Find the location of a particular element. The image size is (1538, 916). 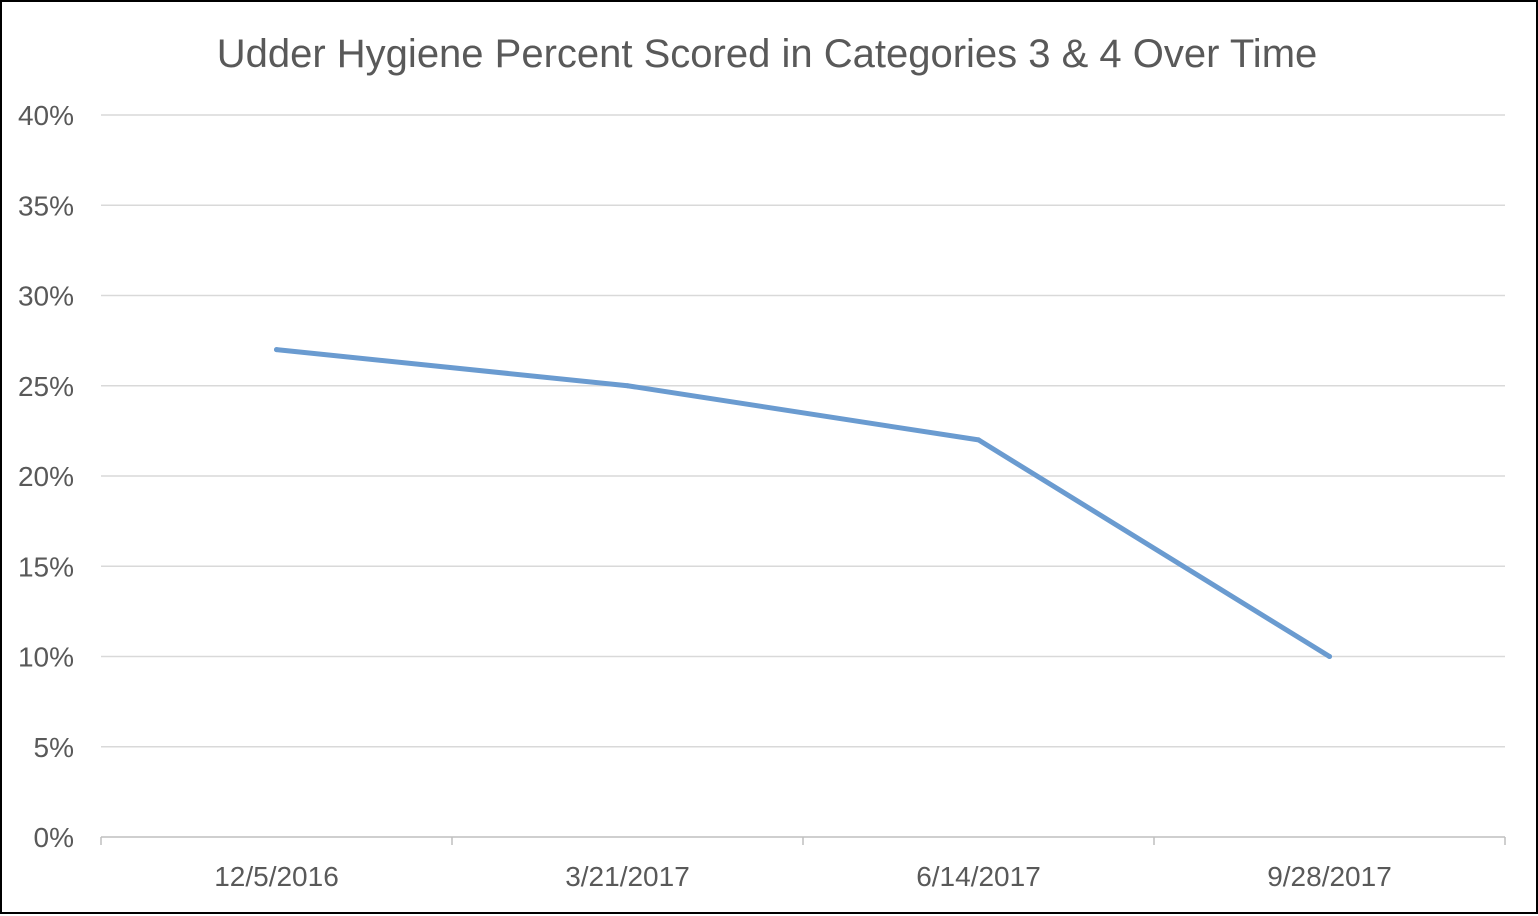

x-tick-label: 9/28/2017 is located at coordinates (1329, 876).